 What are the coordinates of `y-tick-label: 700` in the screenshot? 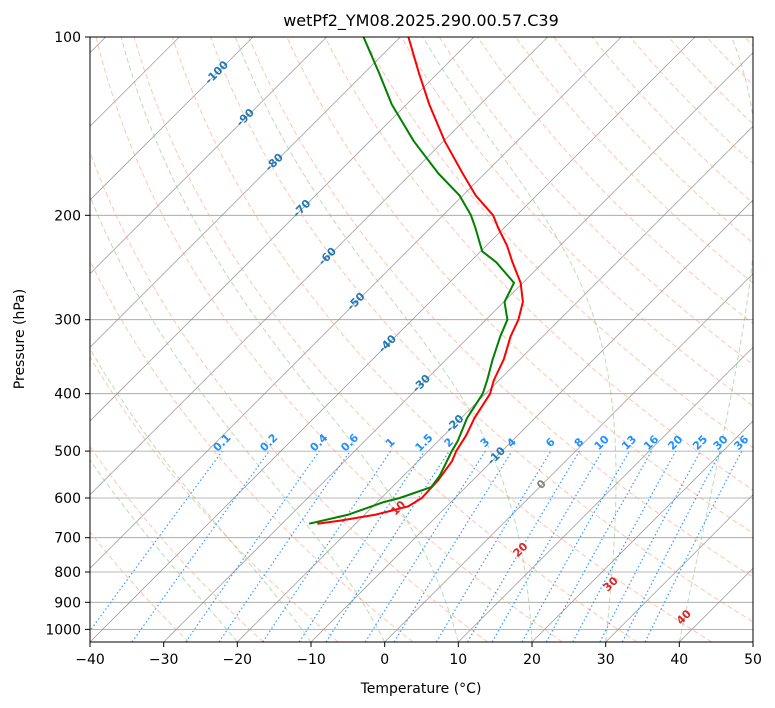 It's located at (67, 539).